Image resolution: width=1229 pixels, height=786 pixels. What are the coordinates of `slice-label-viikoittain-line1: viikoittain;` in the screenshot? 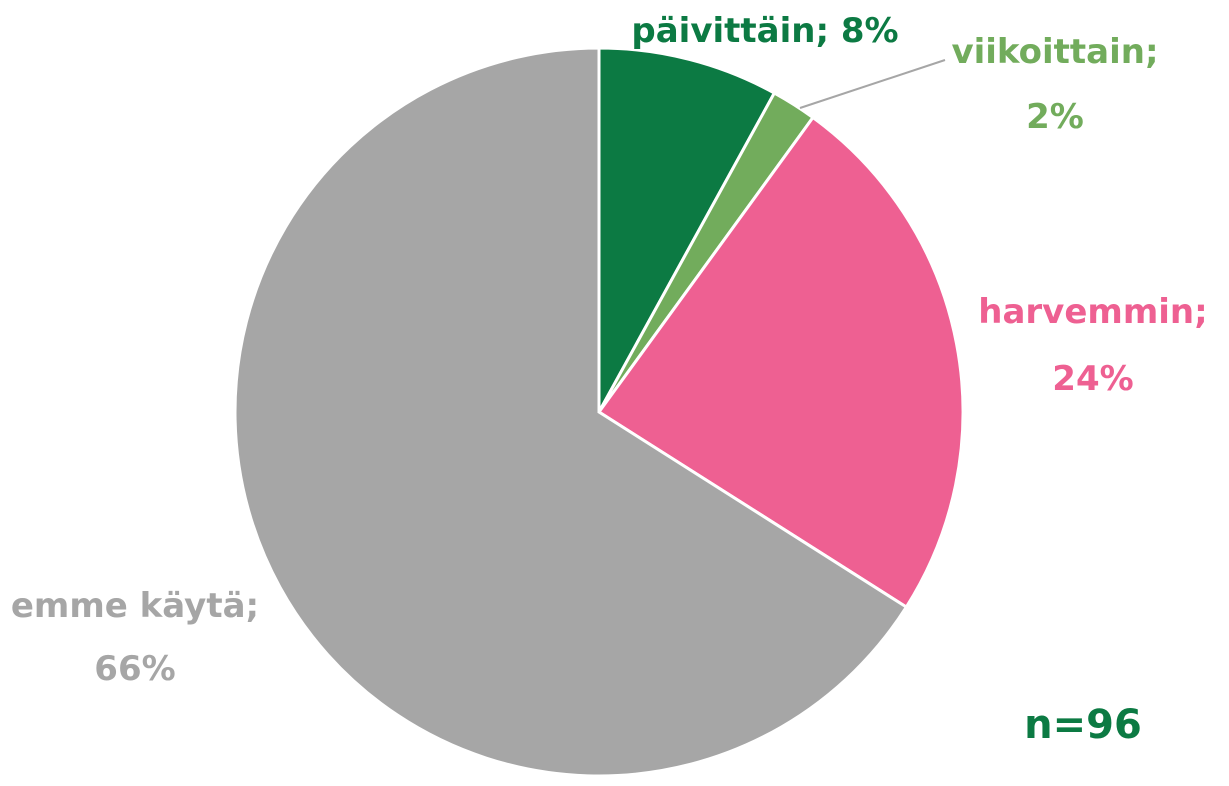 It's located at (1054, 52).